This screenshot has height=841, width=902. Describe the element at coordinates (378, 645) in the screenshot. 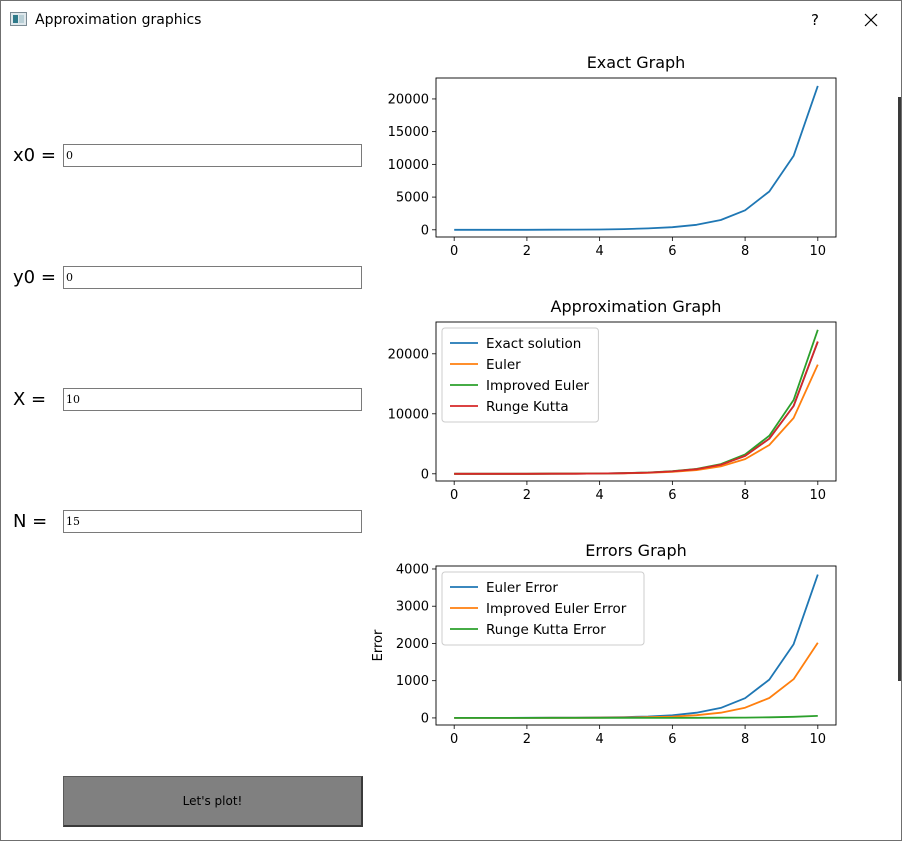

I see `errors-graph-ylabel: Error` at that location.